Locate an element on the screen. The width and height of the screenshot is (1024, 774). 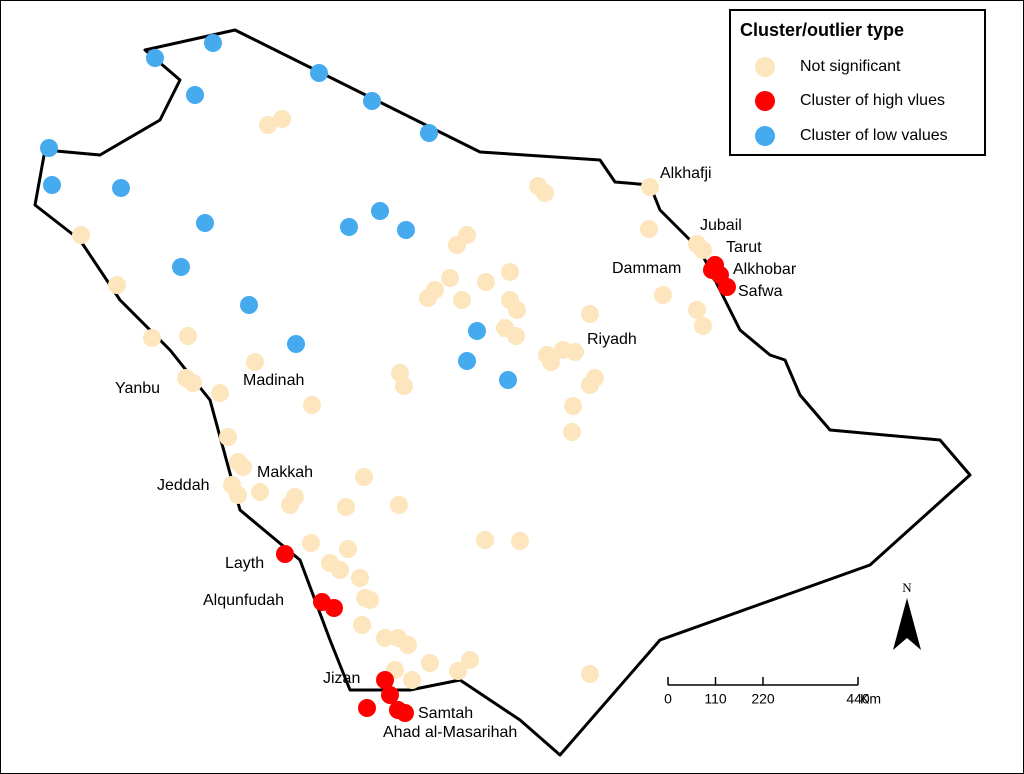
city-label: Alkhobar is located at coordinates (765, 269).